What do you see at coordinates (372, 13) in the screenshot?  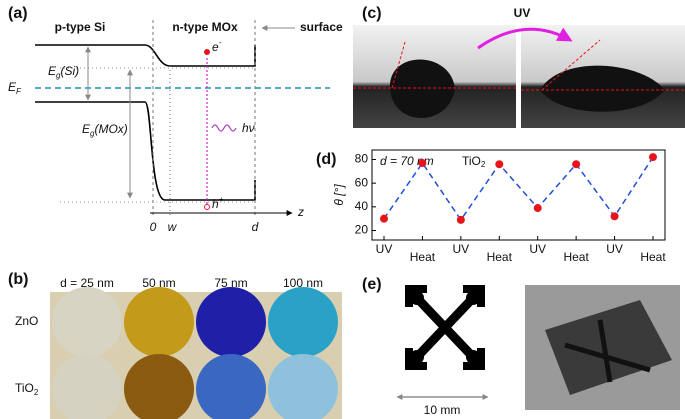 I see `panel-label: (c)` at bounding box center [372, 13].